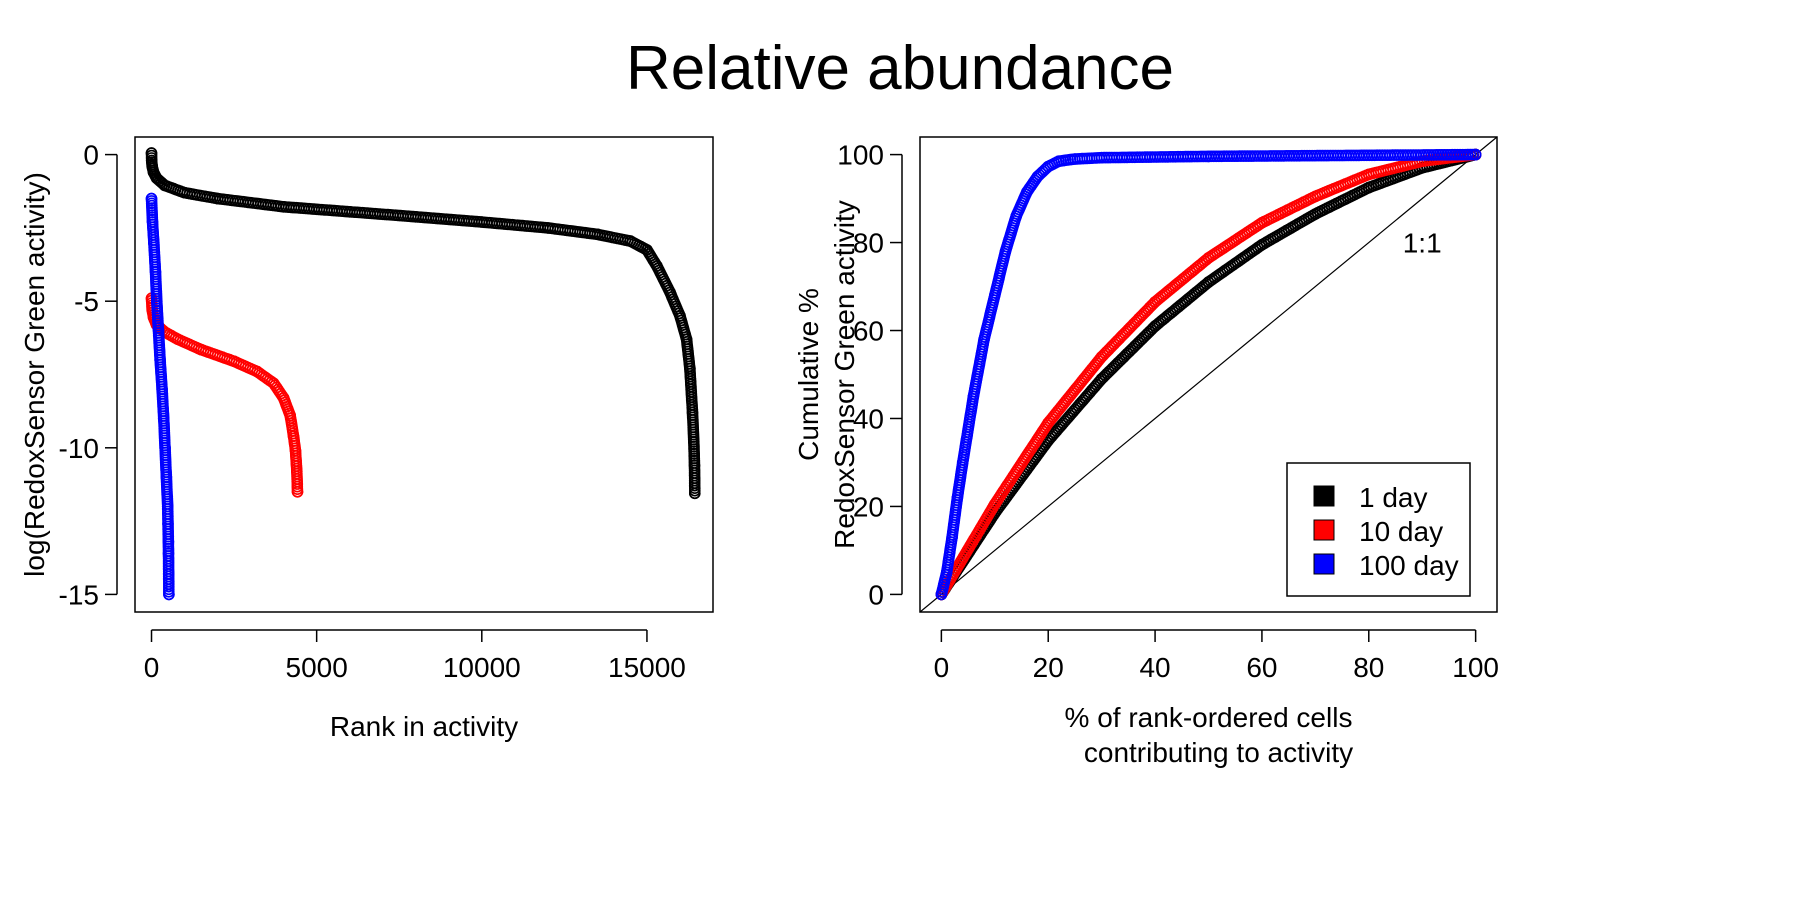  I want to click on x-axis-label: Rank in activity, so click(424, 726).